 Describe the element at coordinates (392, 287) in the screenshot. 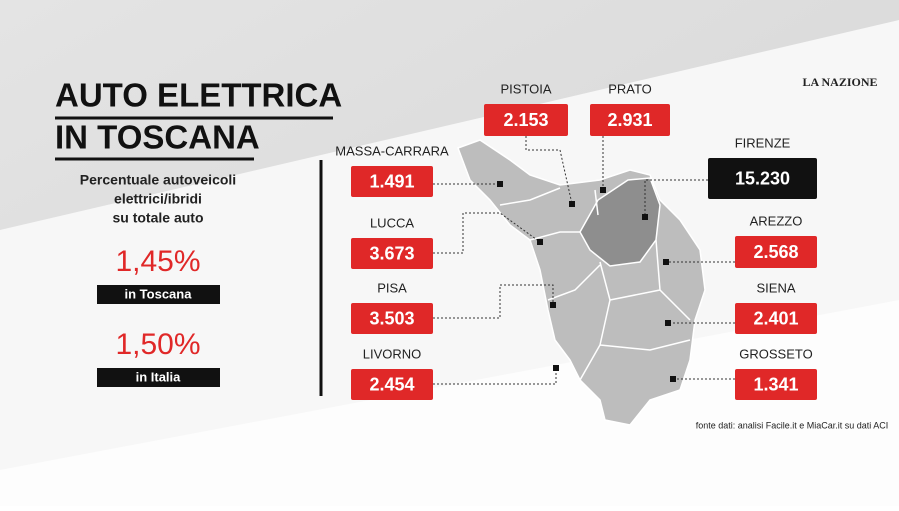

I see `province-name: PISA` at that location.